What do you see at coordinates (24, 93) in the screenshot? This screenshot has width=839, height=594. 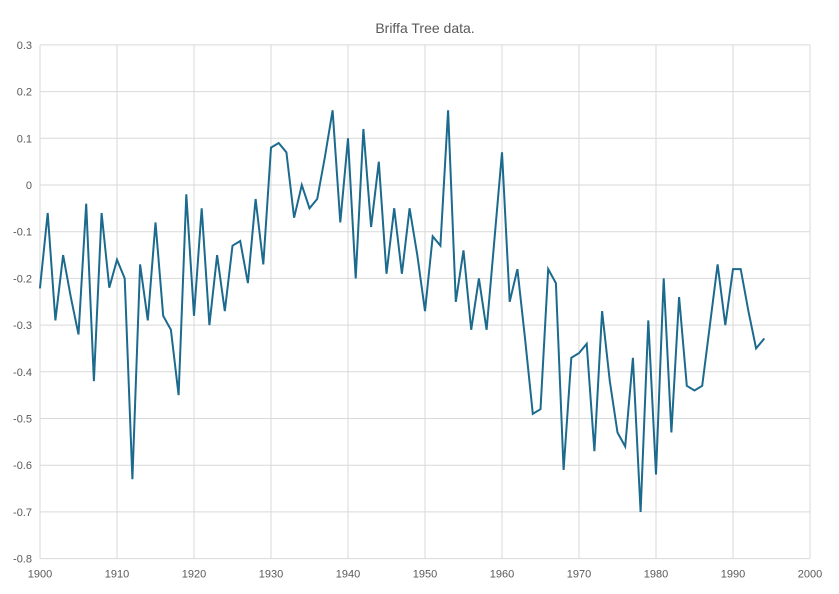 I see `y-tick-label: 0.2` at bounding box center [24, 93].